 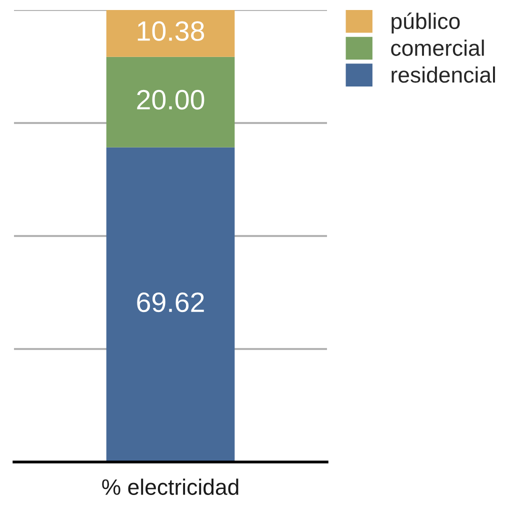 What do you see at coordinates (170, 302) in the screenshot?
I see `data-label: 69.62` at bounding box center [170, 302].